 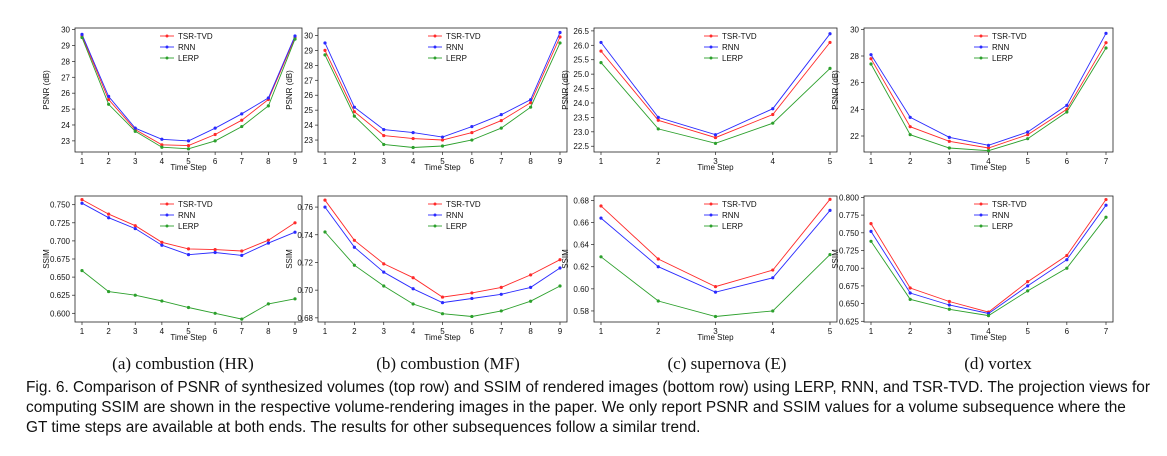 What do you see at coordinates (60, 295) in the screenshot?
I see `y-tick-label: 0.625` at bounding box center [60, 295].